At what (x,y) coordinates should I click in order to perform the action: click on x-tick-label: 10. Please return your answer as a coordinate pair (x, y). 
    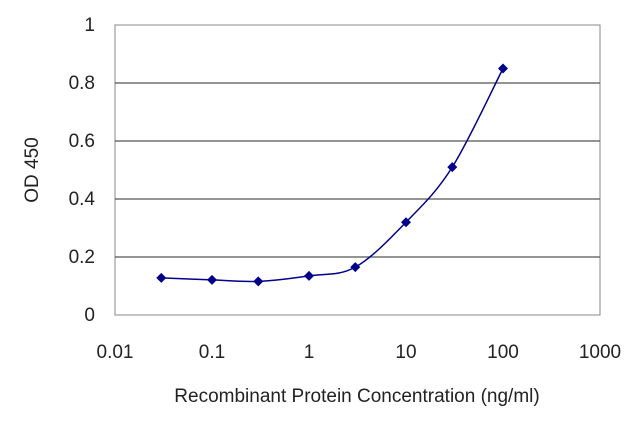
    Looking at the image, I should click on (405, 352).